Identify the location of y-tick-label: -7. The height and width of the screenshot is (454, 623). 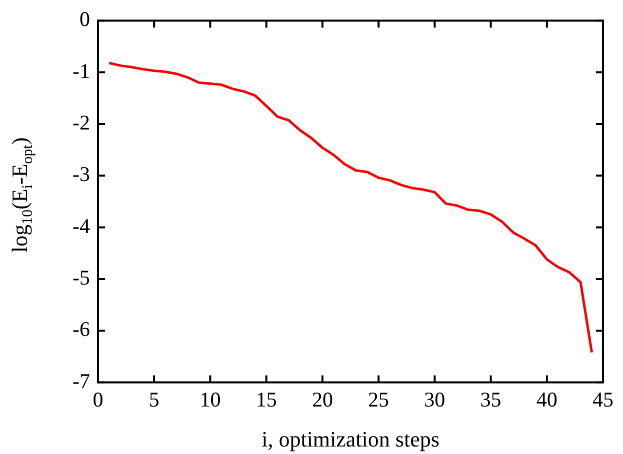
(81, 380).